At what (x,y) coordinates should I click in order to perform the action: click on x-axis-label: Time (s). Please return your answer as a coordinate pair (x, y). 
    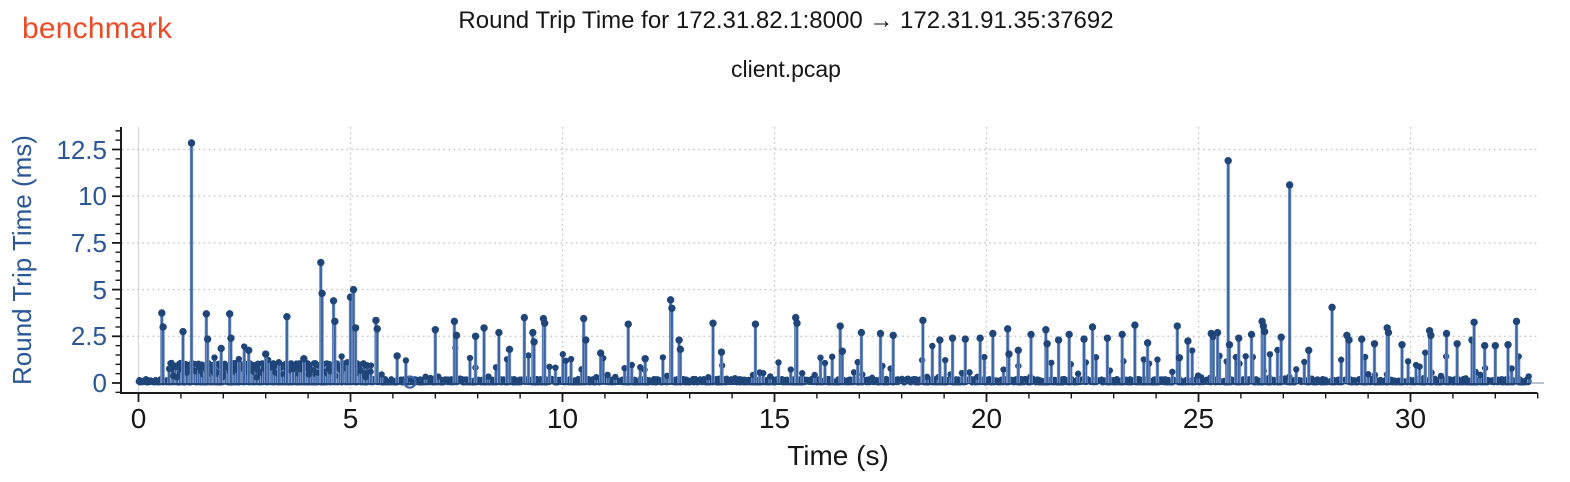
    Looking at the image, I should click on (838, 455).